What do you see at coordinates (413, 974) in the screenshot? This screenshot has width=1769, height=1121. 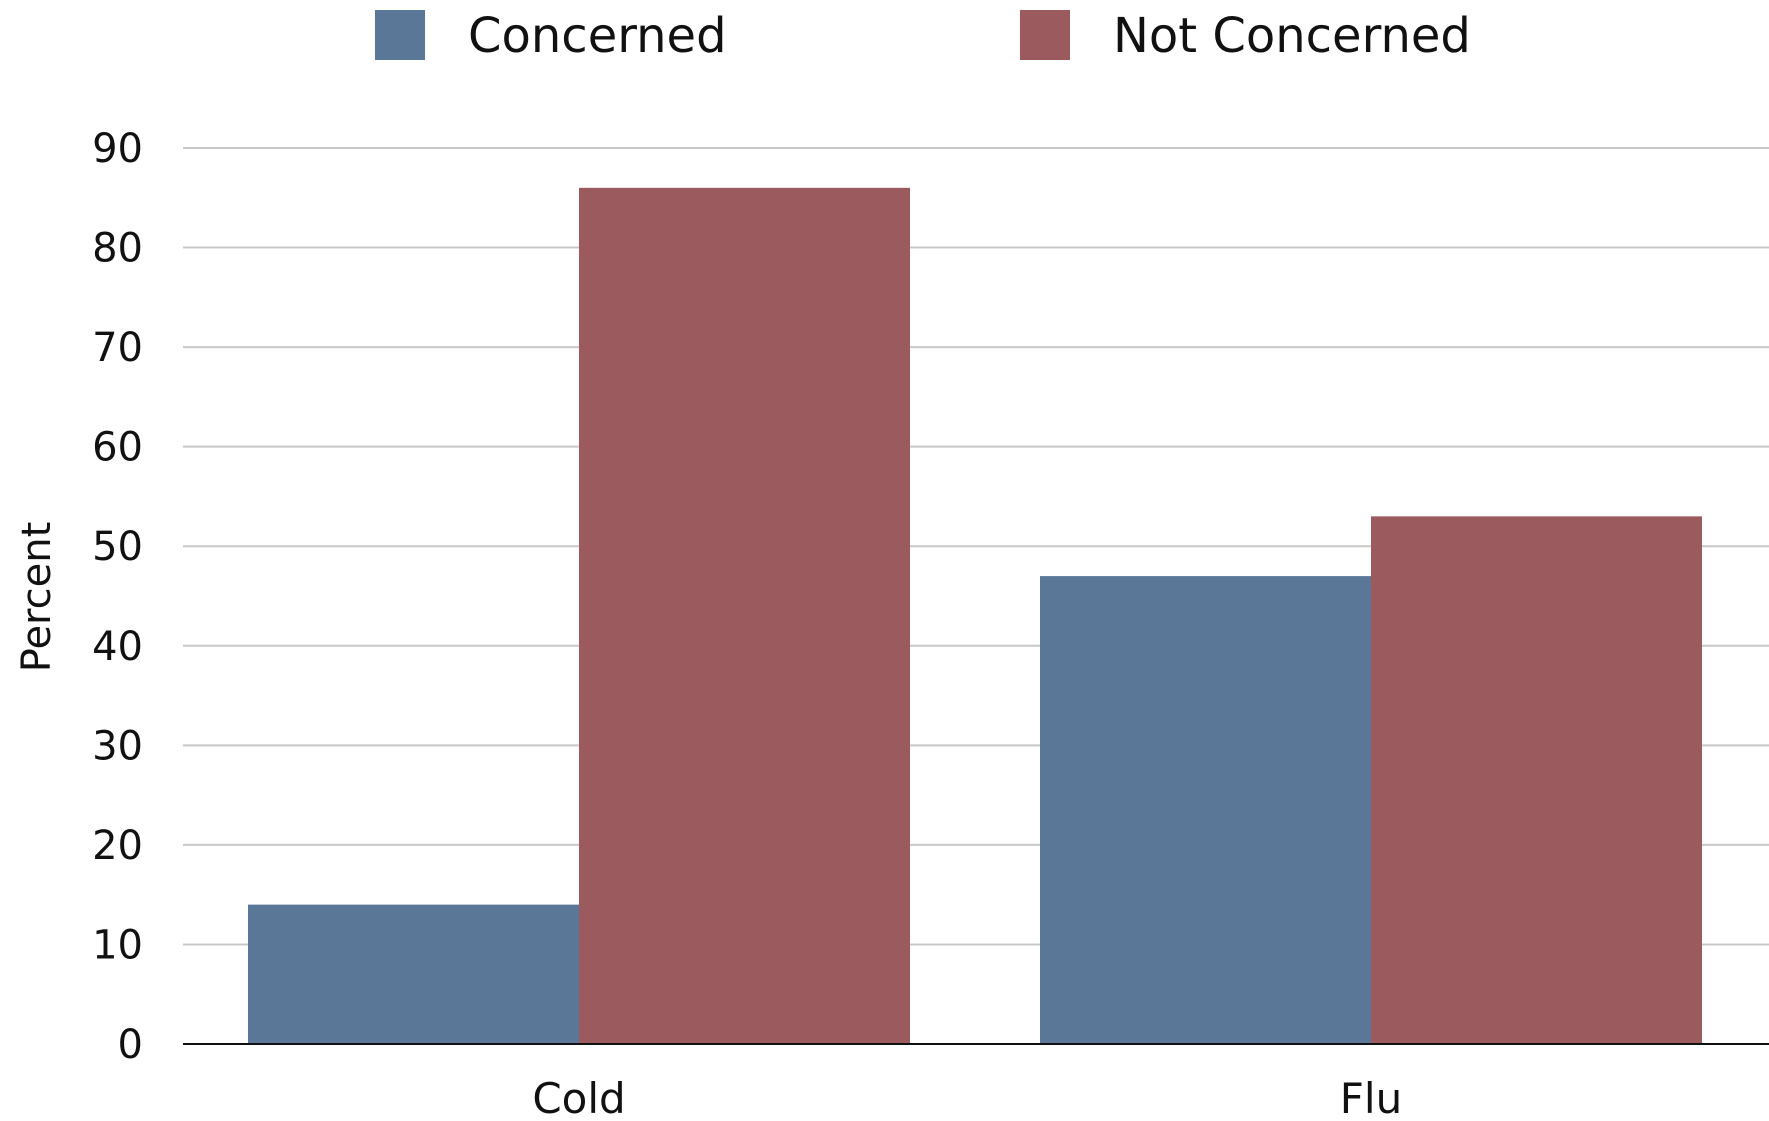 I see `bar-concerned-cold` at bounding box center [413, 974].